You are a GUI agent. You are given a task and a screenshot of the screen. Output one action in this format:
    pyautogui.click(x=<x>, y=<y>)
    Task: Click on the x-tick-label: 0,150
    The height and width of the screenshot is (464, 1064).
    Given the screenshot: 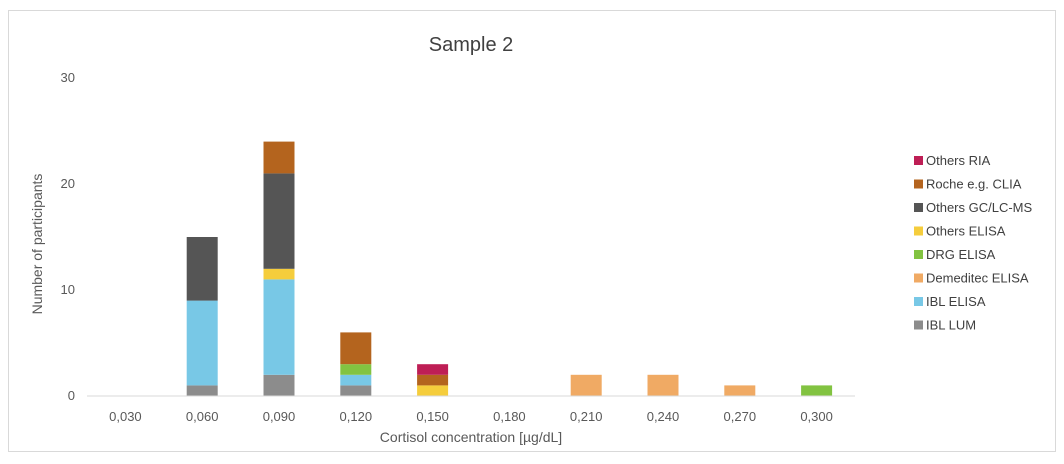 What is the action you would take?
    pyautogui.click(x=432, y=416)
    